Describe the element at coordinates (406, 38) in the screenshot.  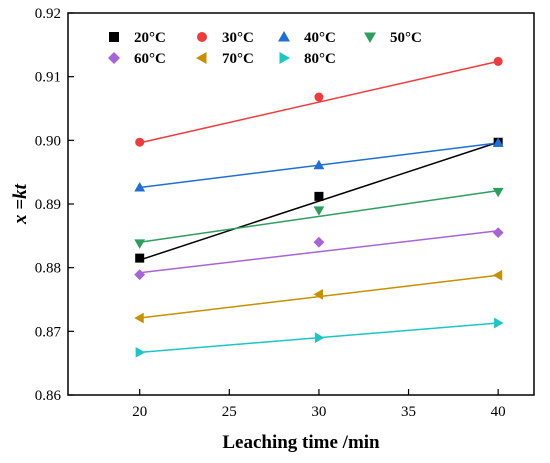
I see `legend-label: 50°C` at that location.